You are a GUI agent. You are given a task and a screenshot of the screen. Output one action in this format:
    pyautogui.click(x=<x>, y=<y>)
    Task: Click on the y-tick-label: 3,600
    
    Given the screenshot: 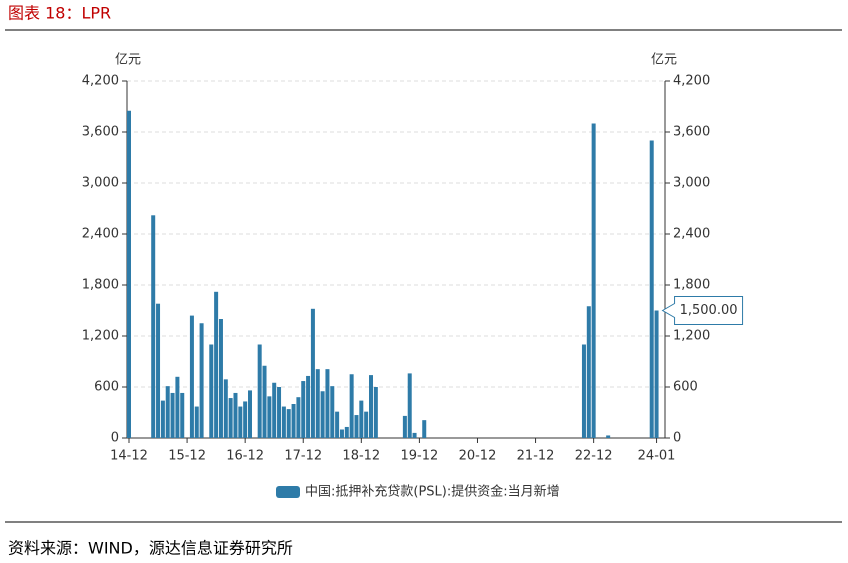 What is the action you would take?
    pyautogui.click(x=100, y=132)
    